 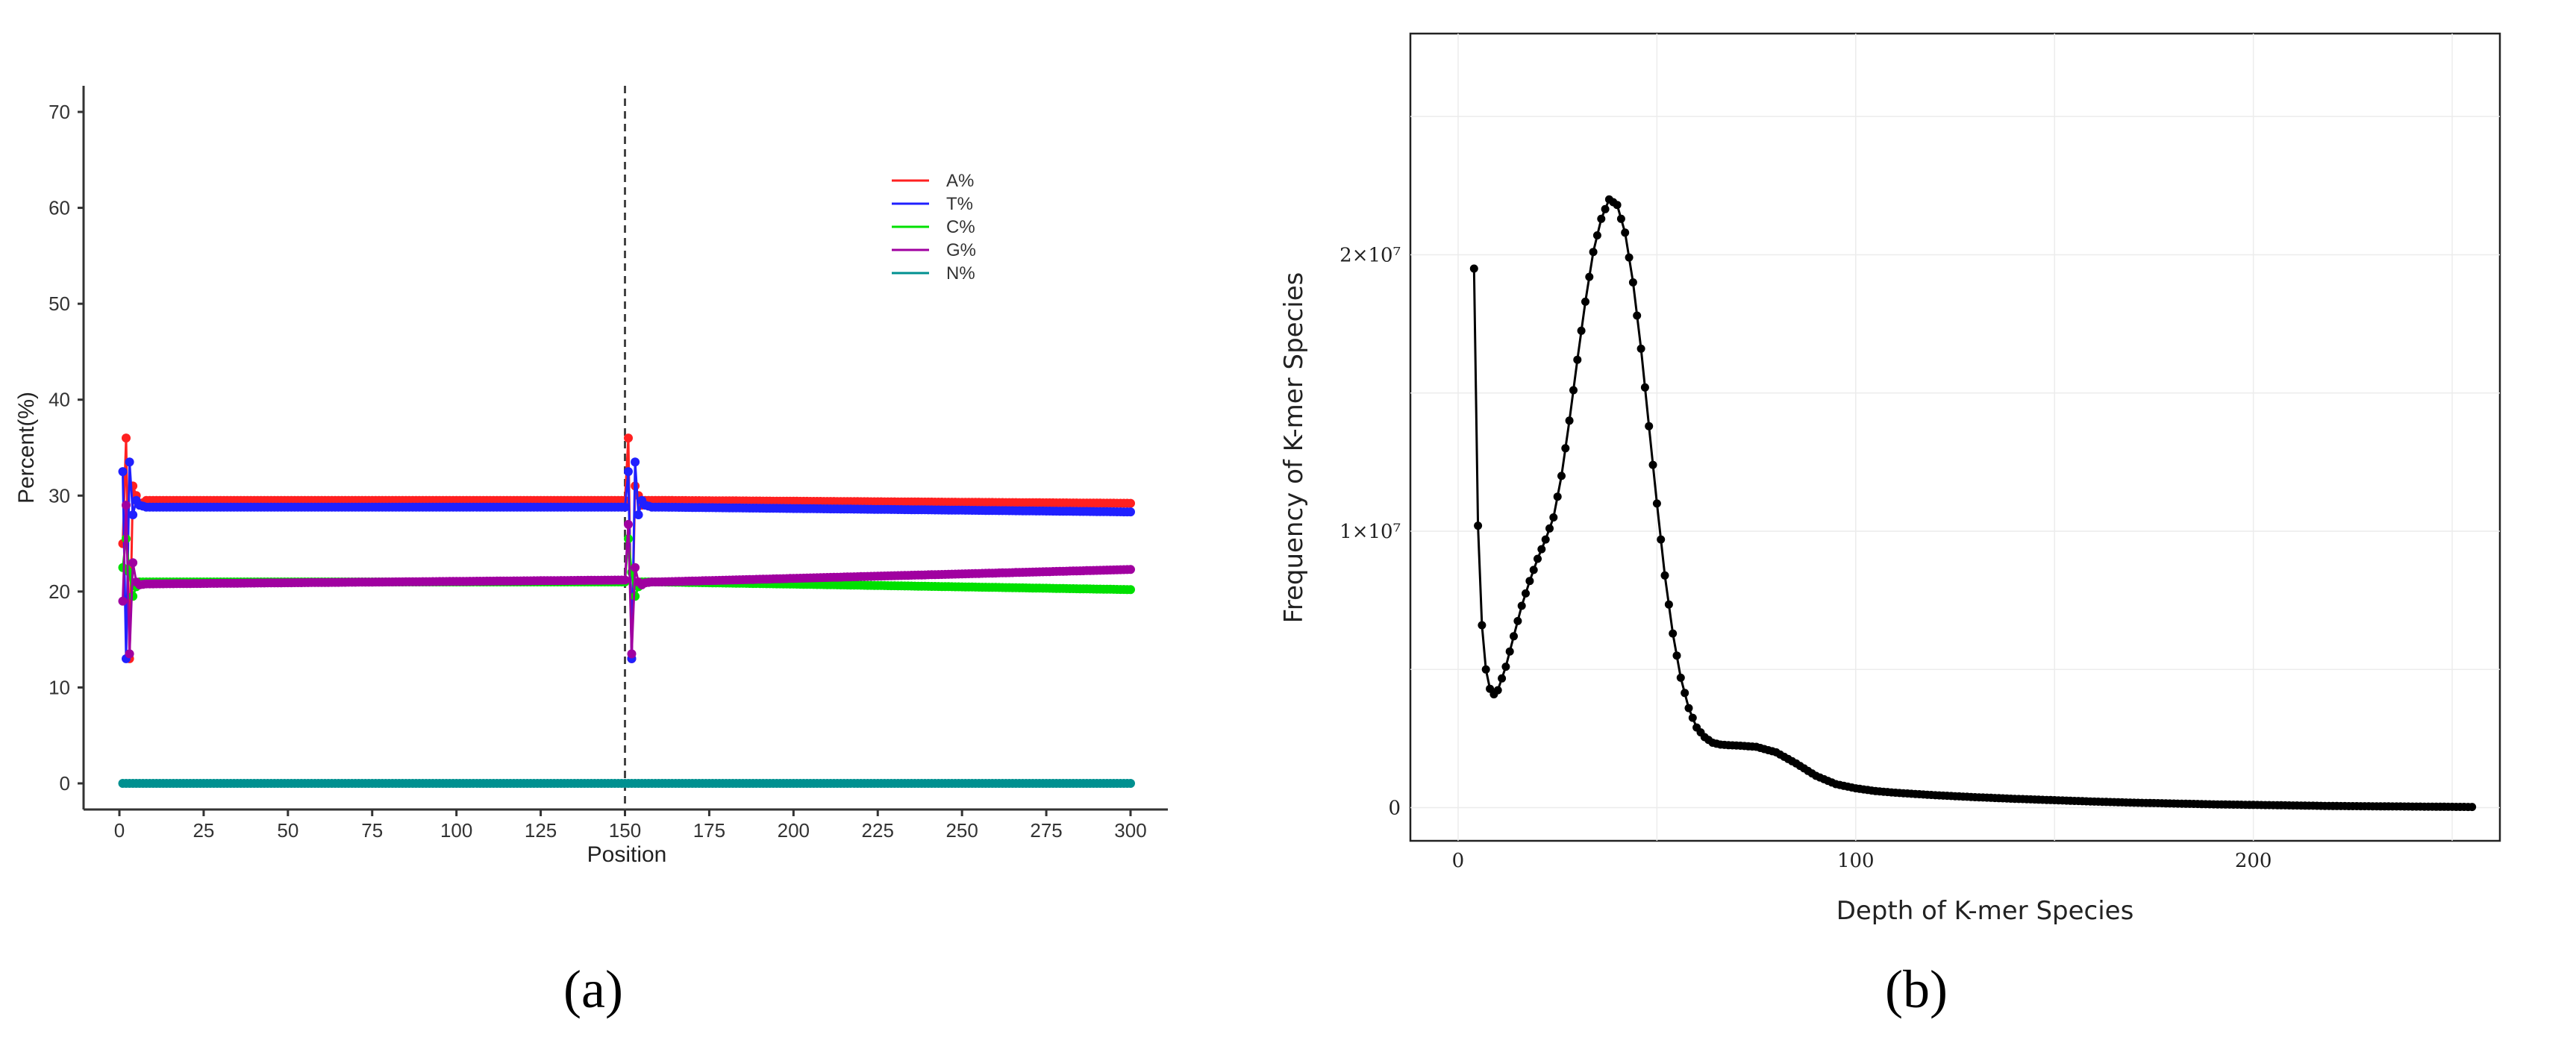 I want to click on panel-b-label: (b), so click(x=1916, y=989).